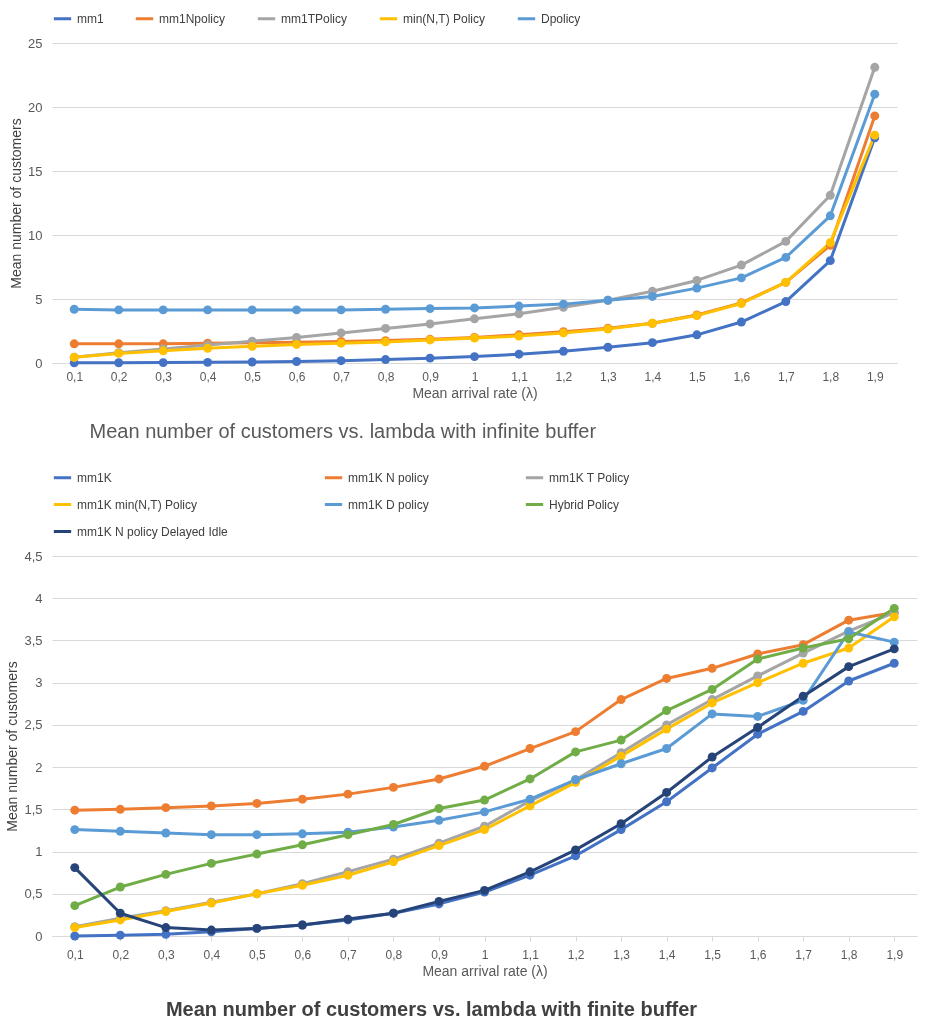 The width and height of the screenshot is (934, 1031). Describe the element at coordinates (90, 18) in the screenshot. I see `legend-label: mm1` at that location.